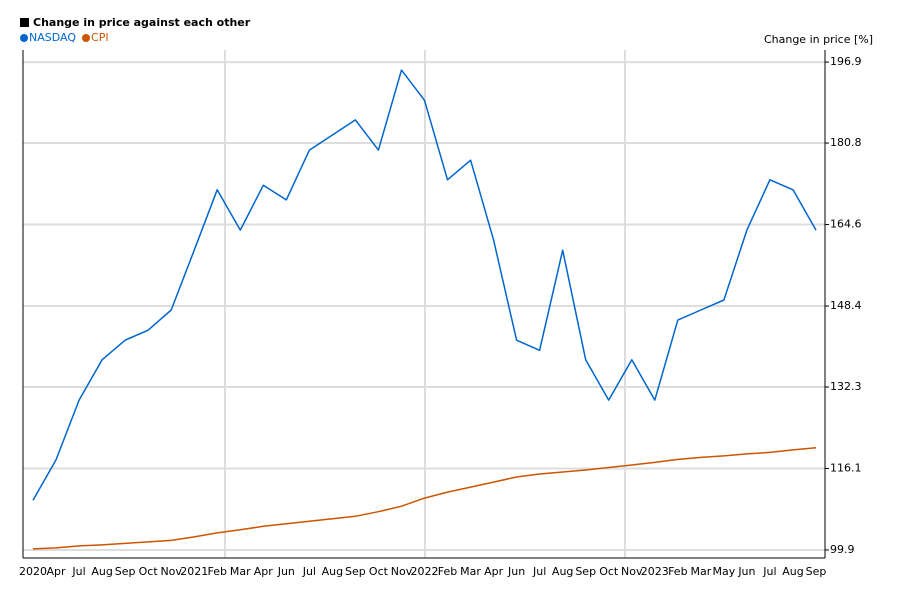  Describe the element at coordinates (846, 142) in the screenshot. I see `y-tick-label: 180.8` at that location.